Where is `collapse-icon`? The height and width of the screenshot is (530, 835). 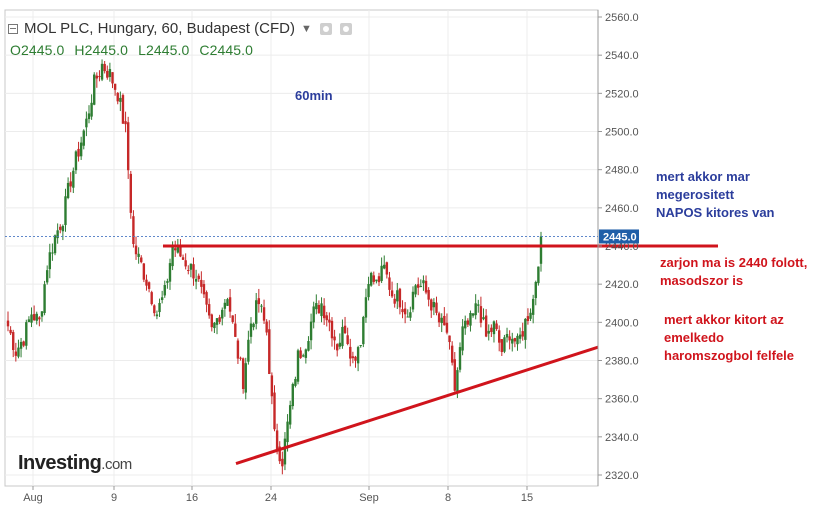
collapse-icon is located at coordinates (13, 28).